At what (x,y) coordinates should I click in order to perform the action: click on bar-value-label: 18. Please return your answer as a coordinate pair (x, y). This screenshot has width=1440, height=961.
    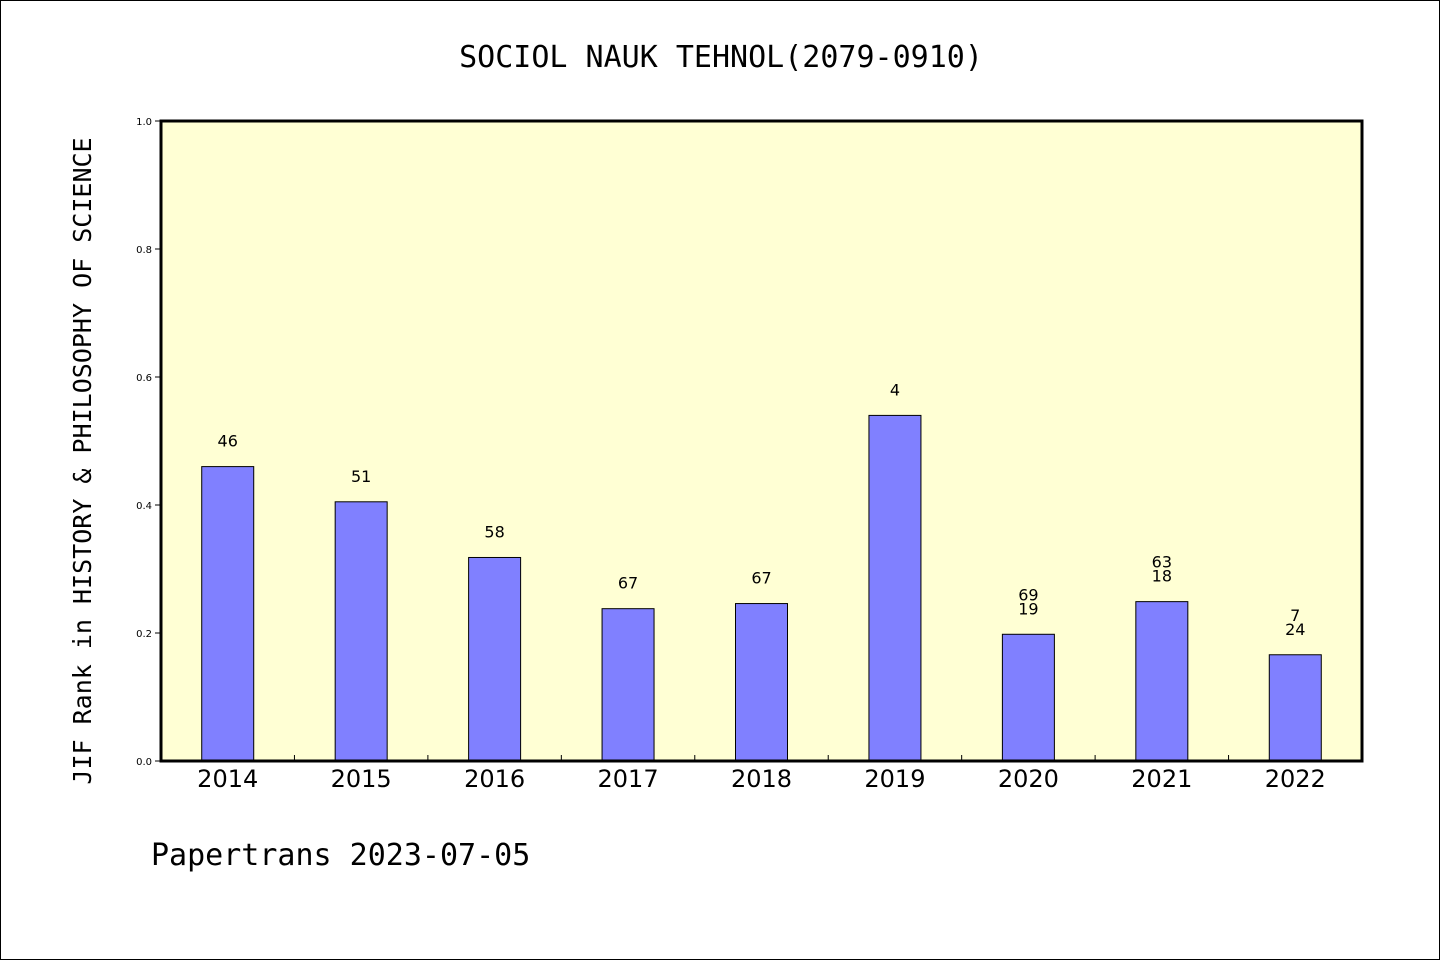
    Looking at the image, I should click on (1162, 576).